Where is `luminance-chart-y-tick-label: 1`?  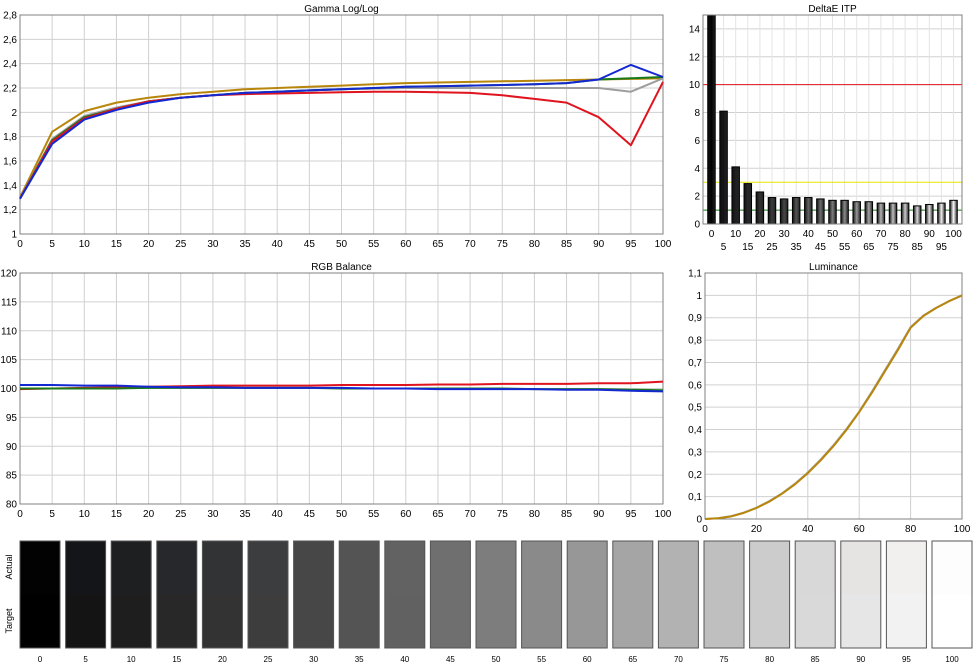 luminance-chart-y-tick-label: 1 is located at coordinates (699, 296).